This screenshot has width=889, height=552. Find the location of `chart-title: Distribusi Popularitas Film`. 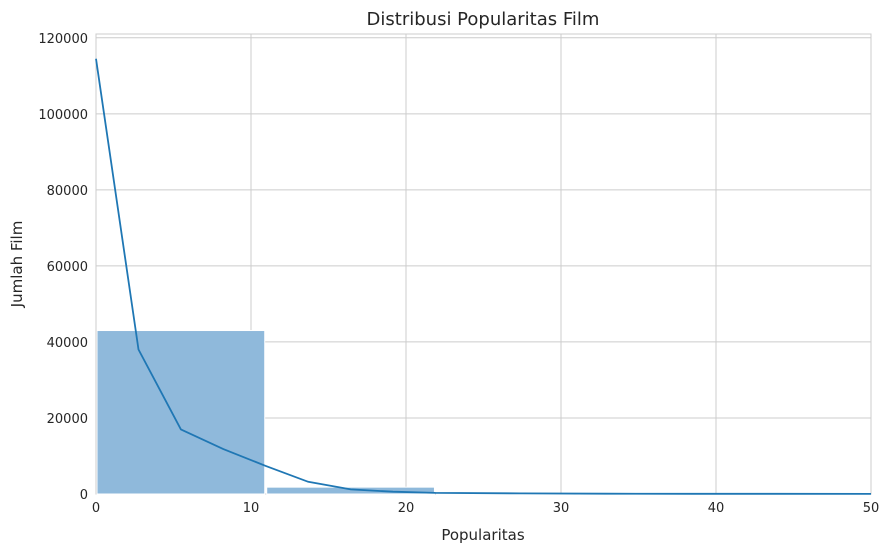

chart-title: Distribusi Popularitas Film is located at coordinates (483, 19).